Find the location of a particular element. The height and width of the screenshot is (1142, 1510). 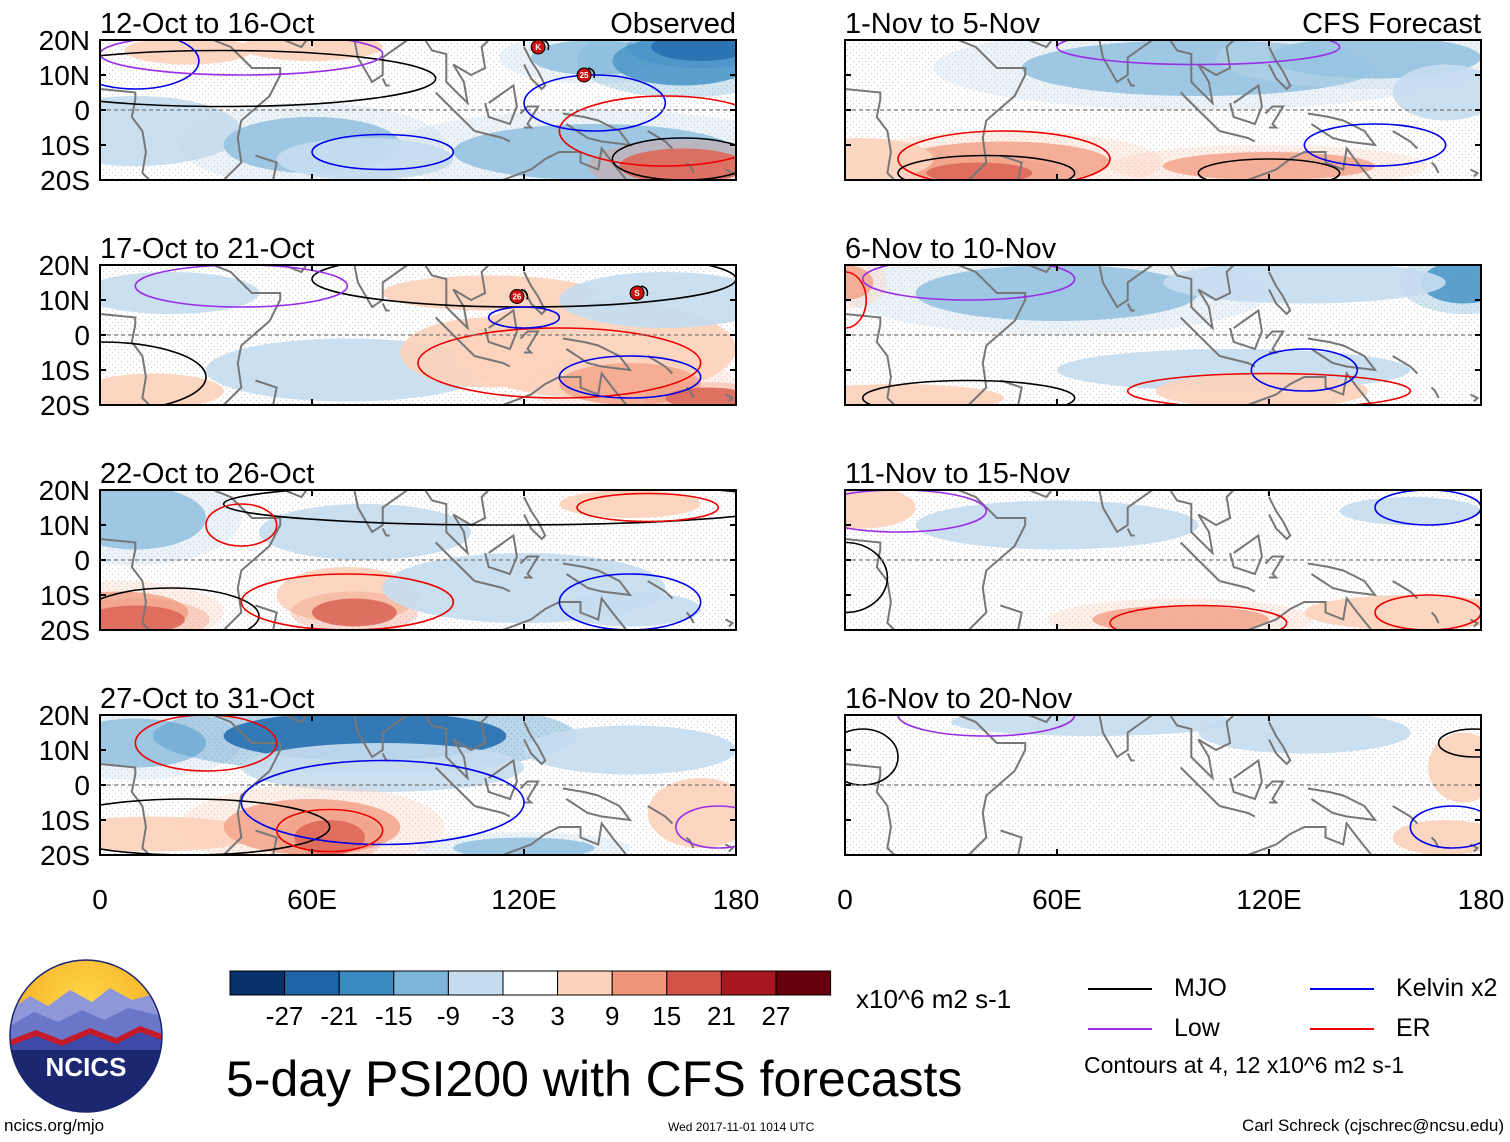

legend-kelvin-line is located at coordinates (1342, 988).